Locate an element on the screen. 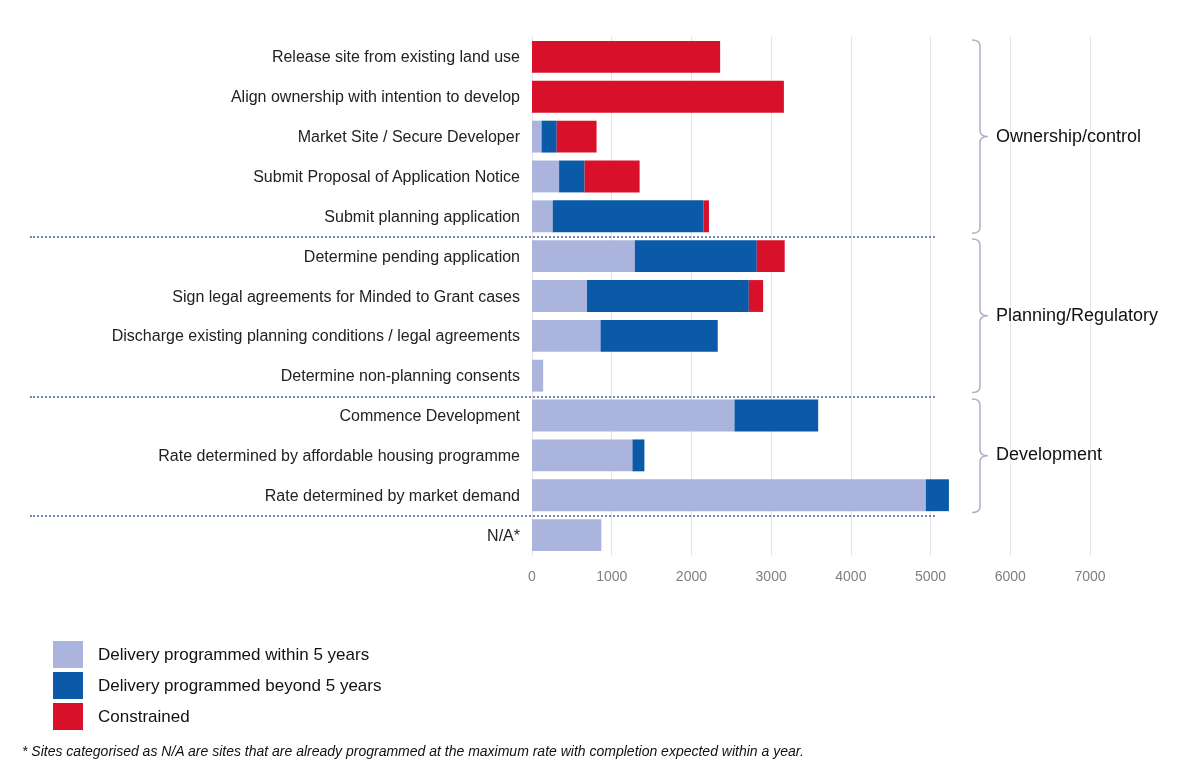 This screenshot has width=1203, height=773. text: * Sites categorised as N/A are sites that are already programmed at the maximum rate with completion expected within a year. is located at coordinates (413, 751).